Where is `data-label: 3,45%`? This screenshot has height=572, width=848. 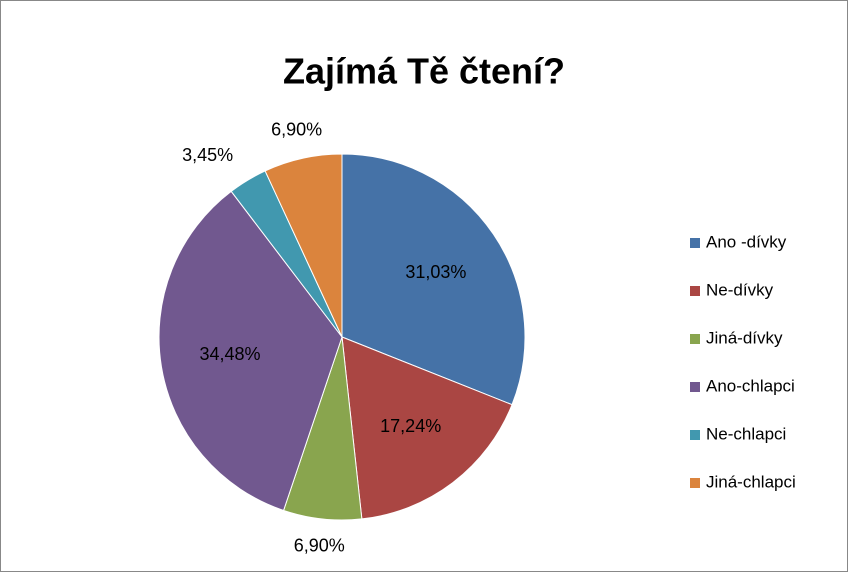
data-label: 3,45% is located at coordinates (207, 155).